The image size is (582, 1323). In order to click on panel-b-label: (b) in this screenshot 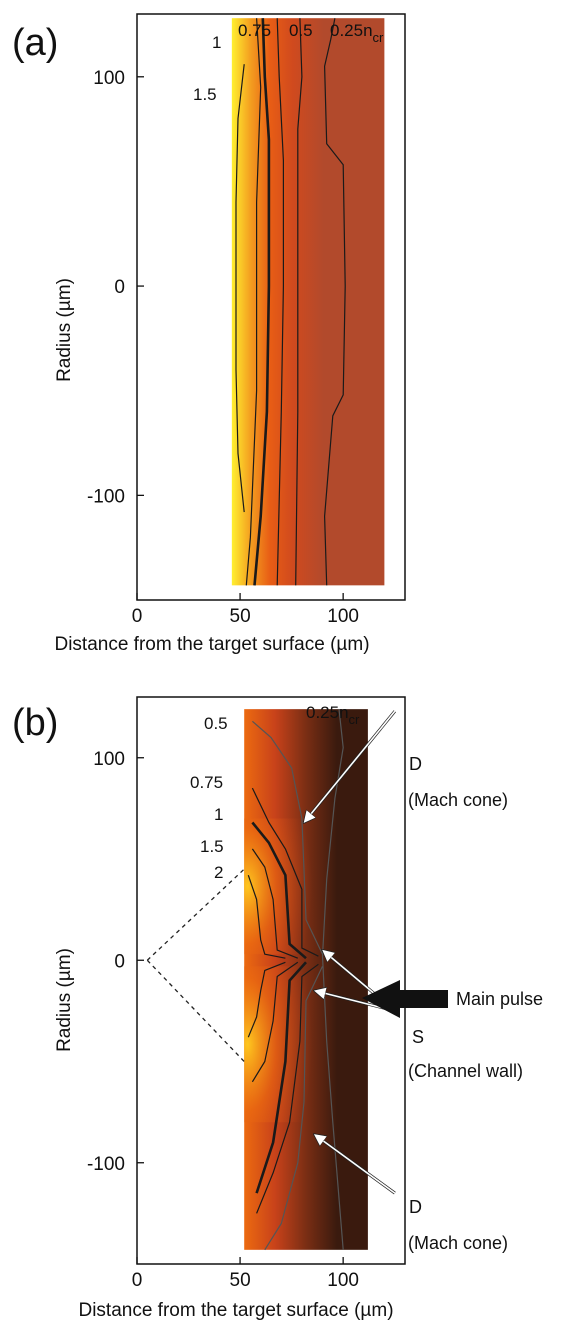, I will do `click(35, 723)`.